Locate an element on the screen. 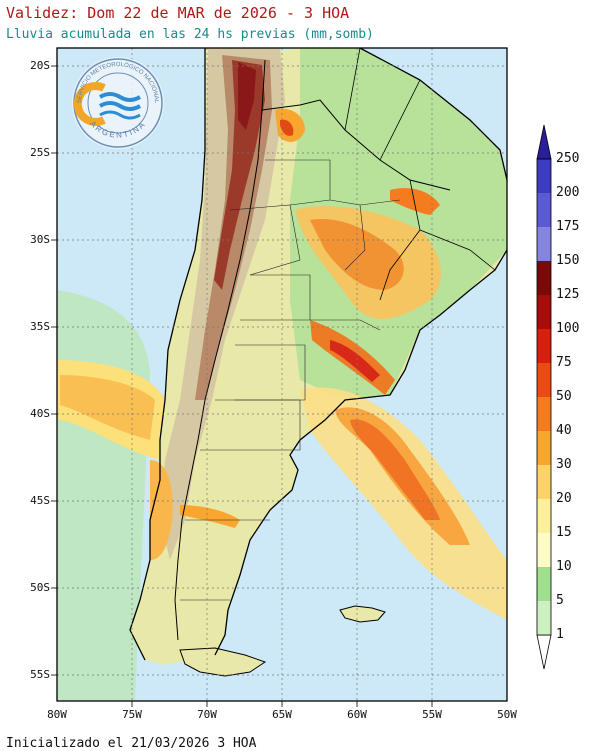 The height and width of the screenshot is (751, 600). lon-tick-50w: 50W is located at coordinates (507, 714).